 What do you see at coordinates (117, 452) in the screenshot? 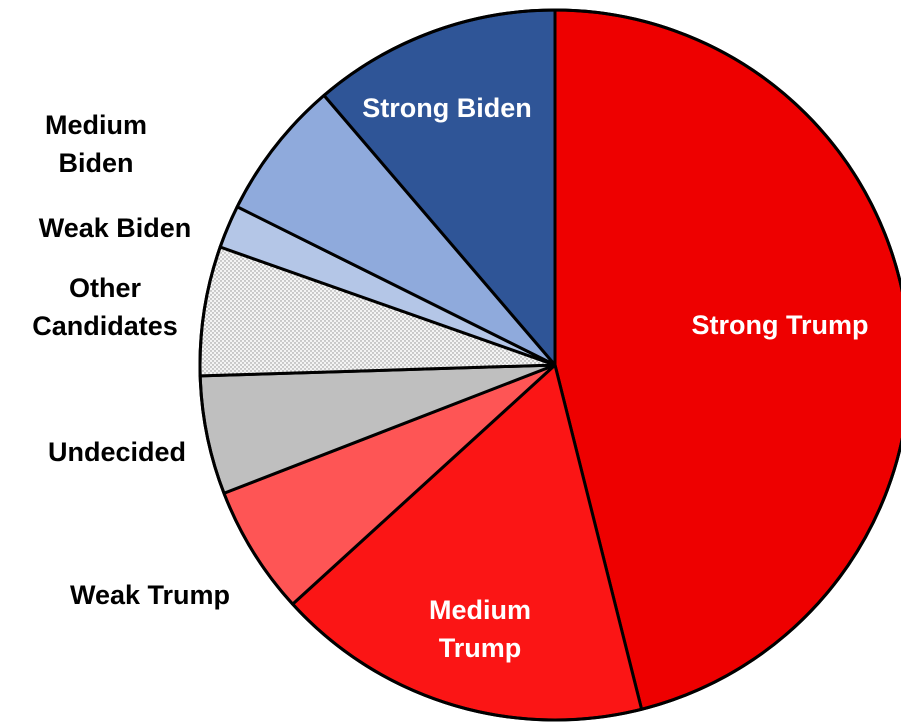
I see `label-undecided: Undecided` at bounding box center [117, 452].